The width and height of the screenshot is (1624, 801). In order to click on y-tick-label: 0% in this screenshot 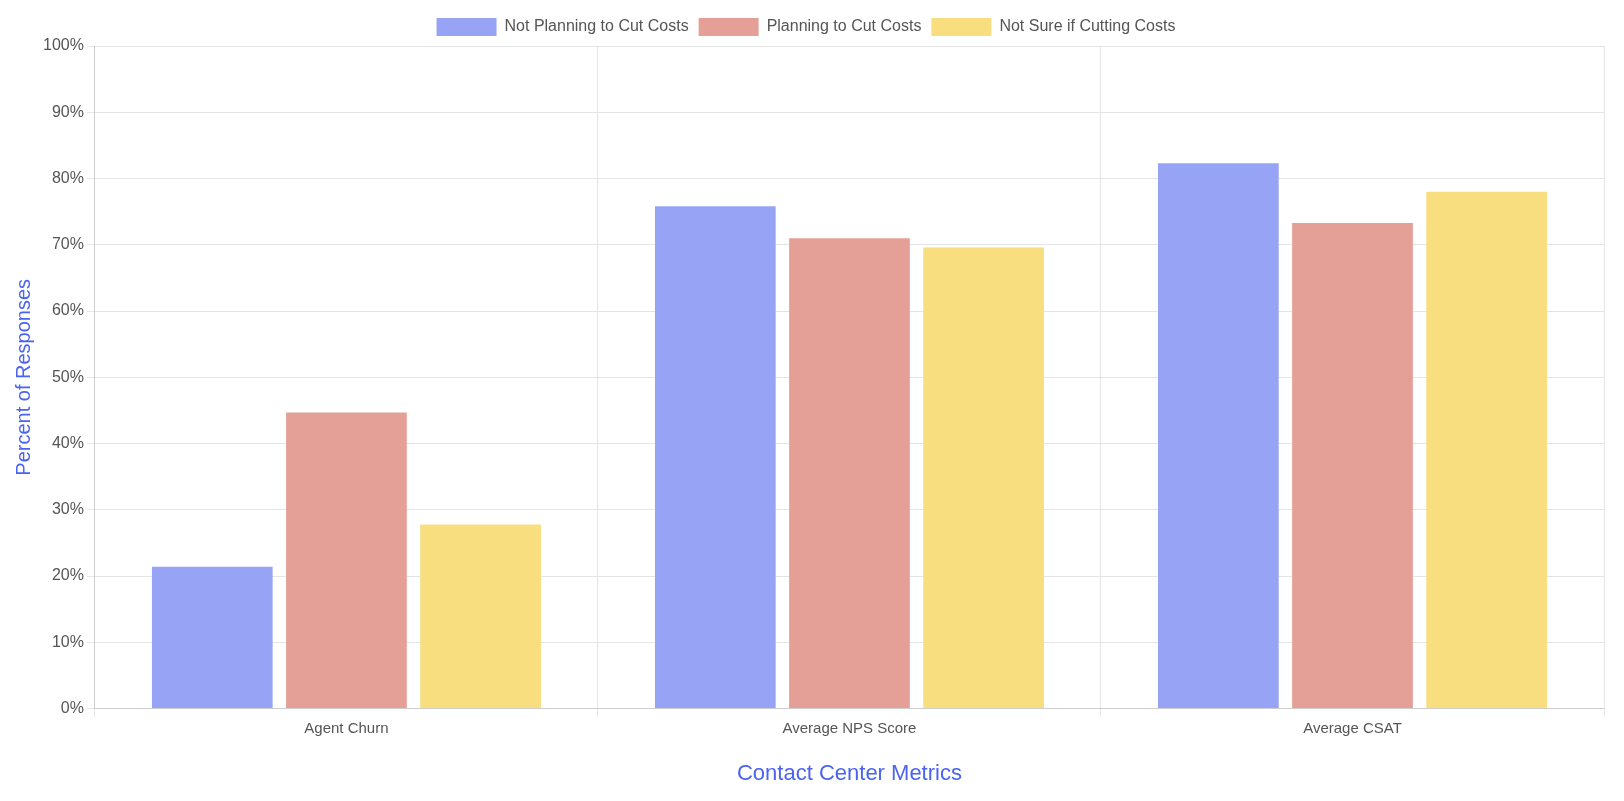, I will do `click(72, 708)`.